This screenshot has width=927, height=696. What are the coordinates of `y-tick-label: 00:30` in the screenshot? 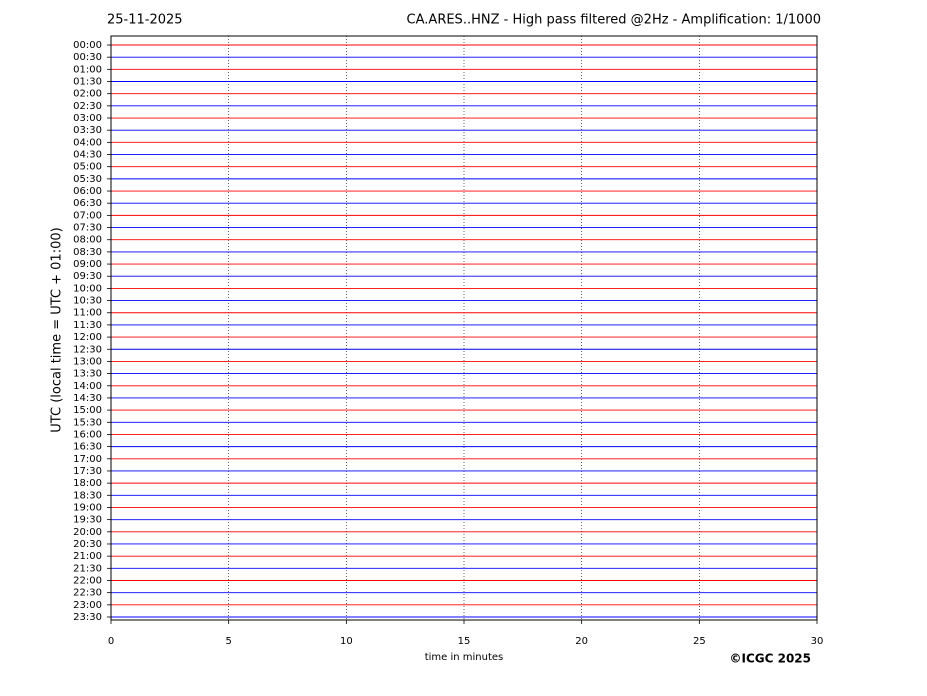 It's located at (87, 57).